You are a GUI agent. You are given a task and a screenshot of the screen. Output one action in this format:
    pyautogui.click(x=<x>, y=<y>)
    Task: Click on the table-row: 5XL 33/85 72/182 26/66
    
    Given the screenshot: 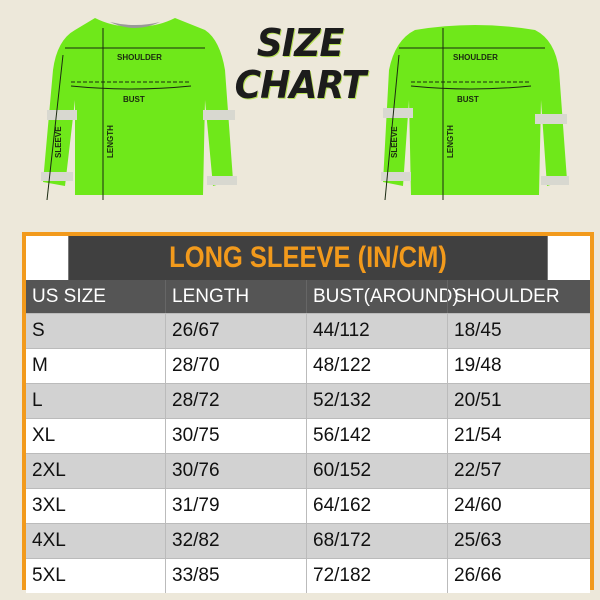 What is the action you would take?
    pyautogui.click(x=308, y=575)
    